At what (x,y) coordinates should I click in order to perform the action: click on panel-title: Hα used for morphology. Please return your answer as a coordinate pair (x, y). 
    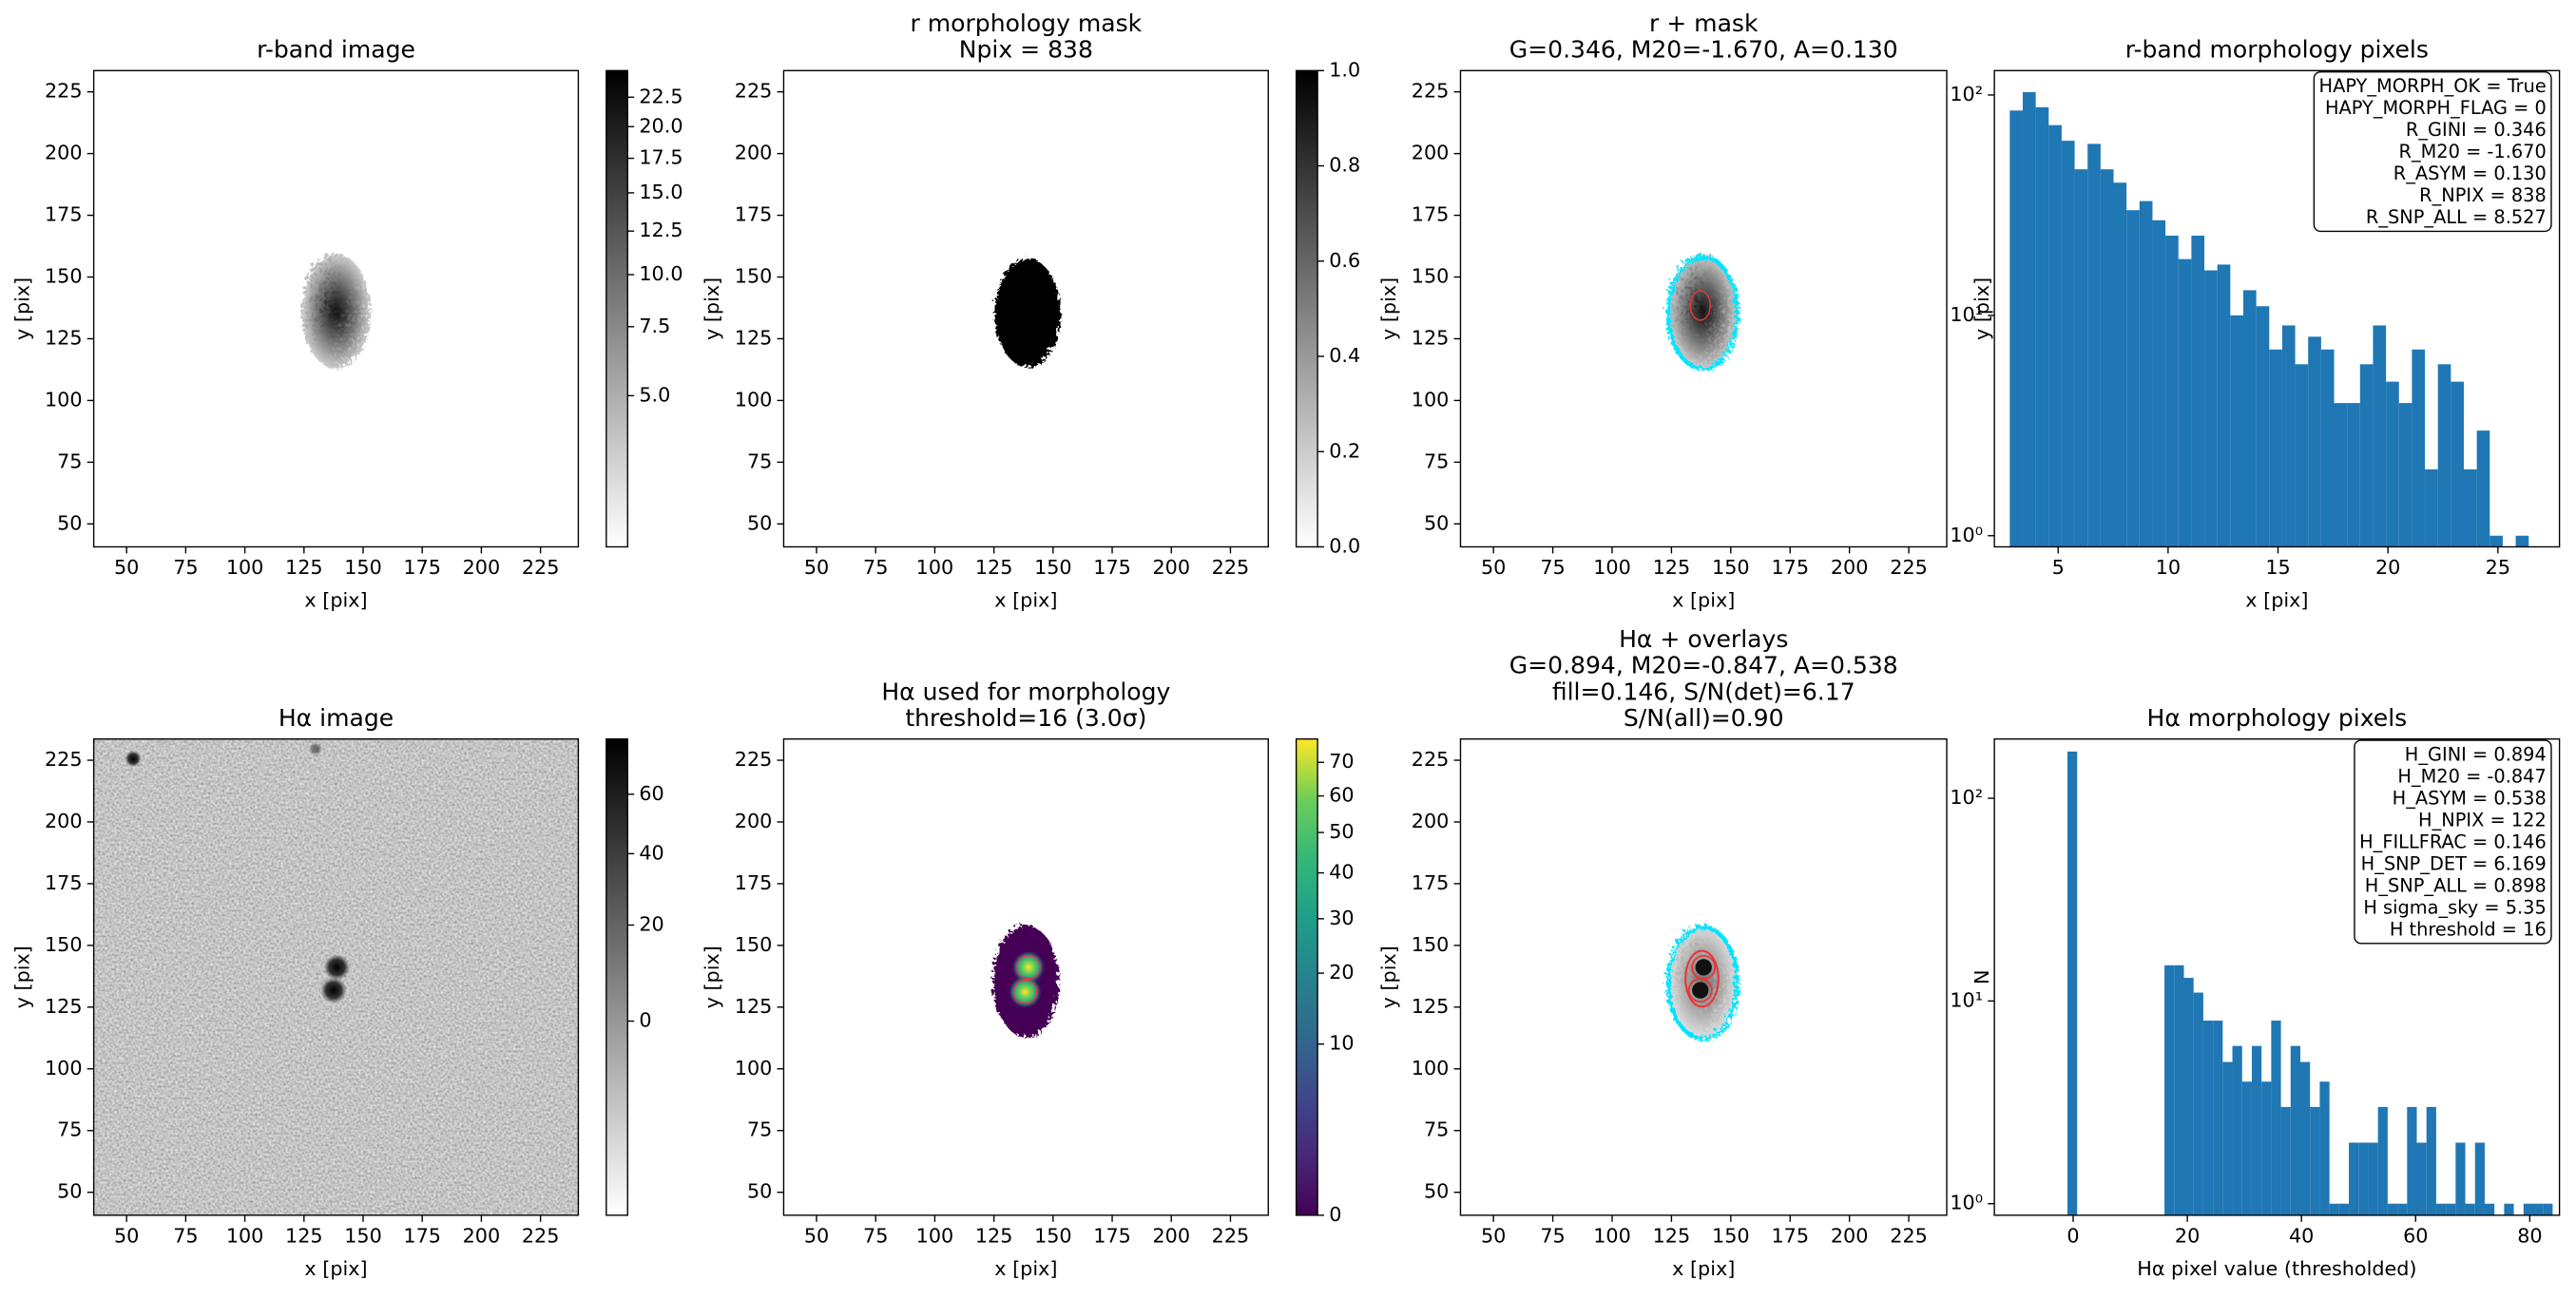
    Looking at the image, I should click on (1025, 691).